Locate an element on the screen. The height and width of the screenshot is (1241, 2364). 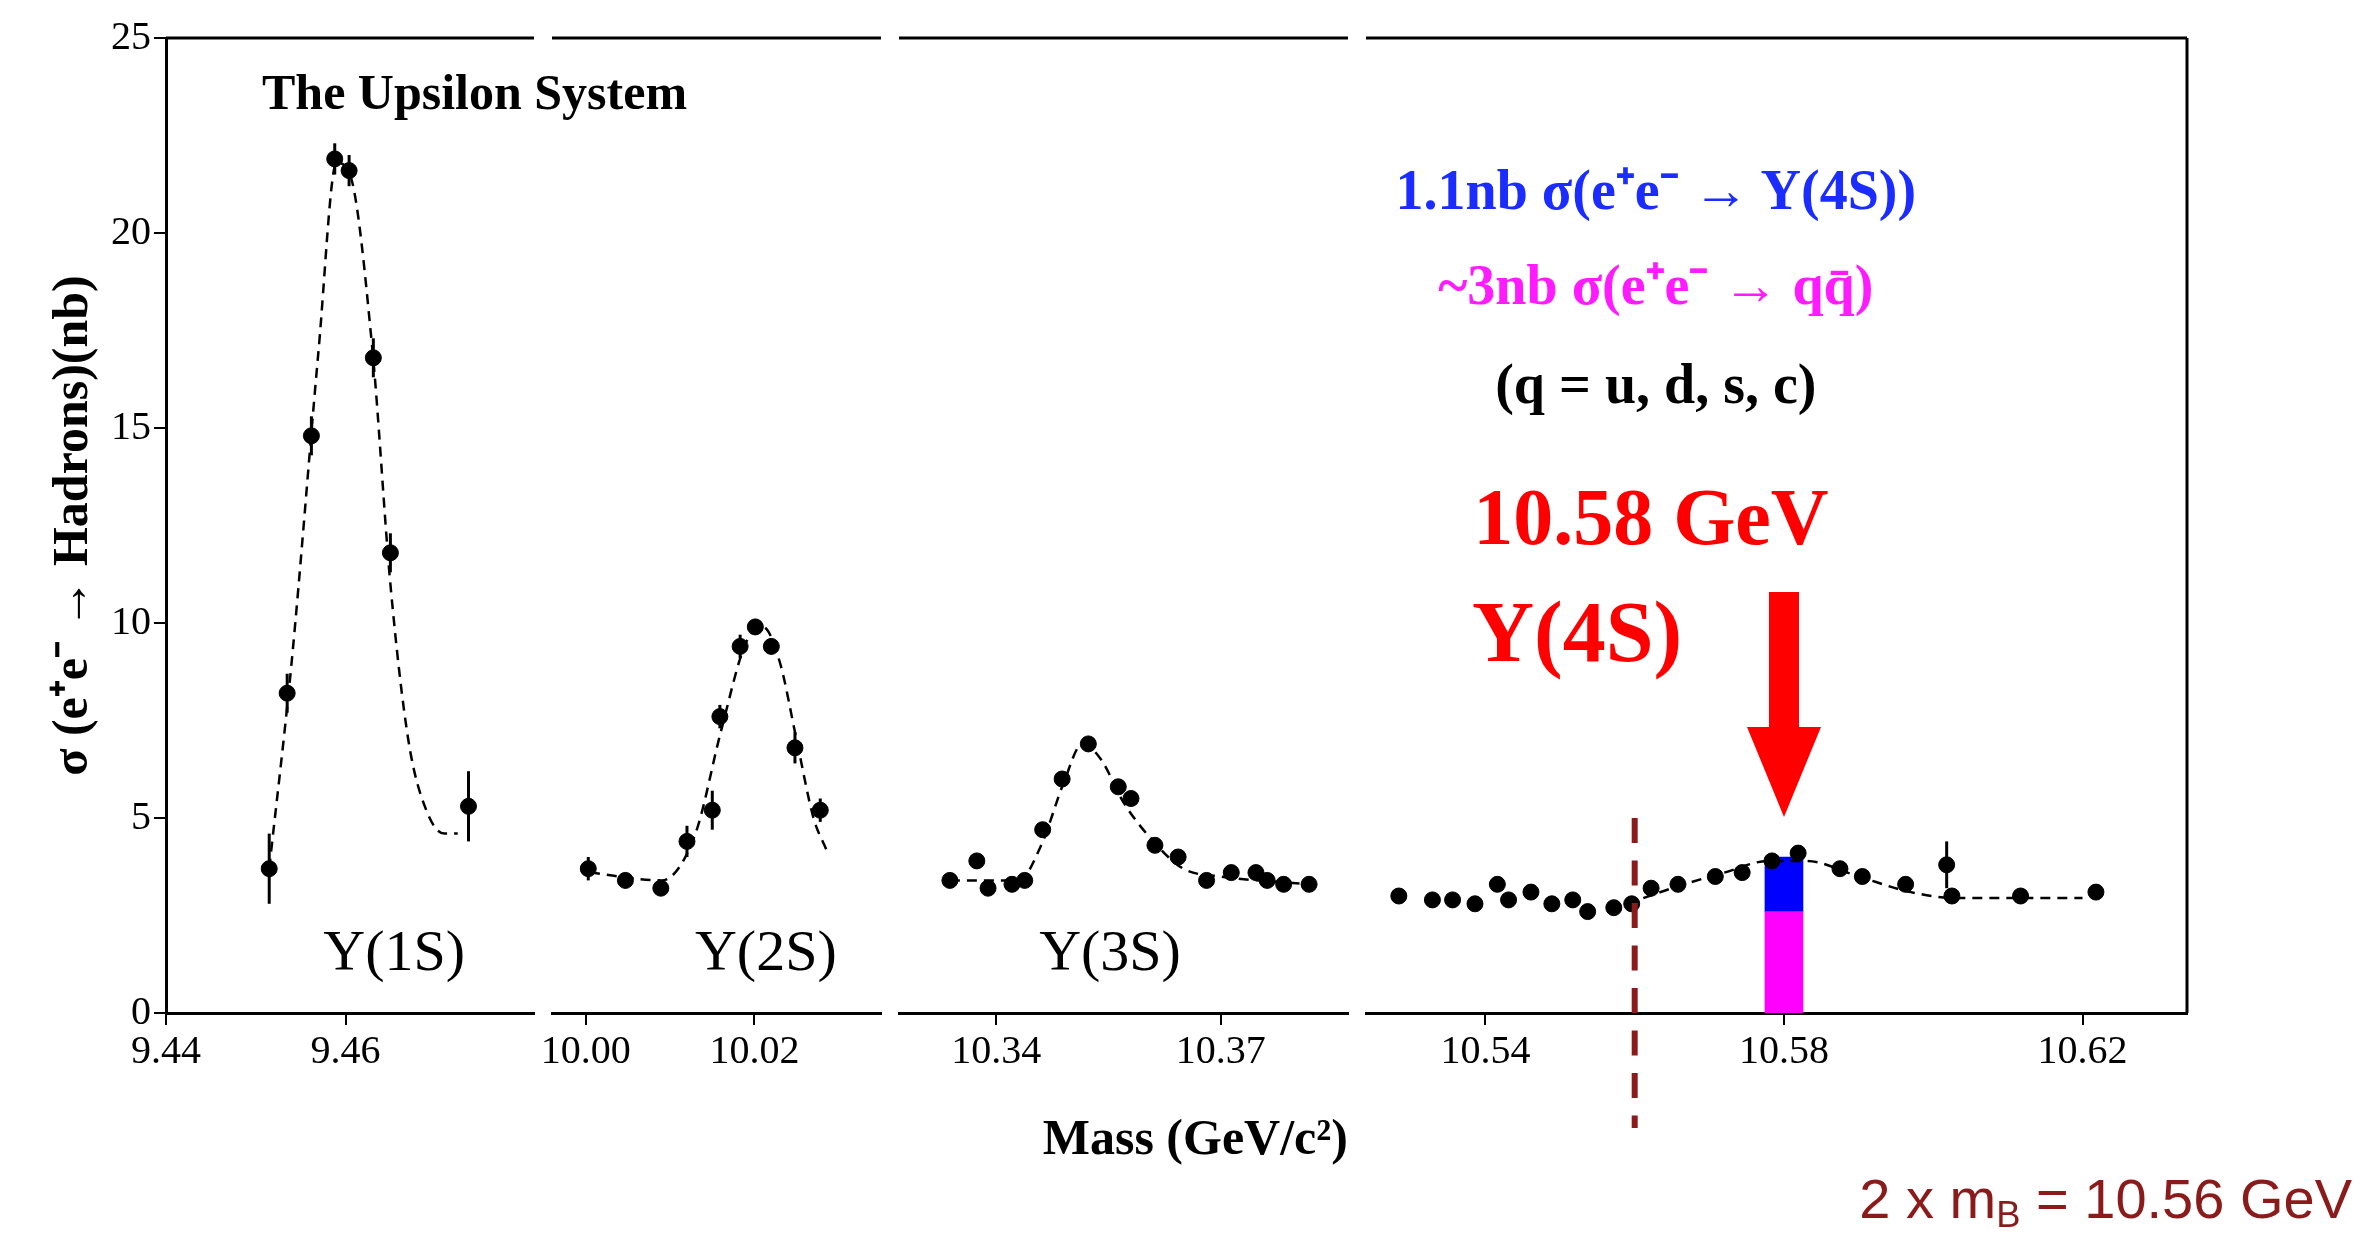
annotation: 10.58 GeV is located at coordinates (1651, 517).